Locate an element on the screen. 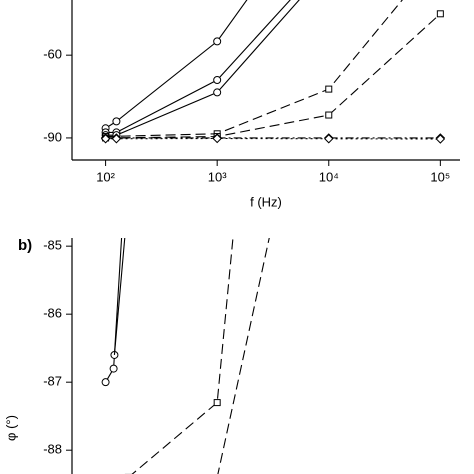  x-axis-label: f (Hz) is located at coordinates (266, 201).